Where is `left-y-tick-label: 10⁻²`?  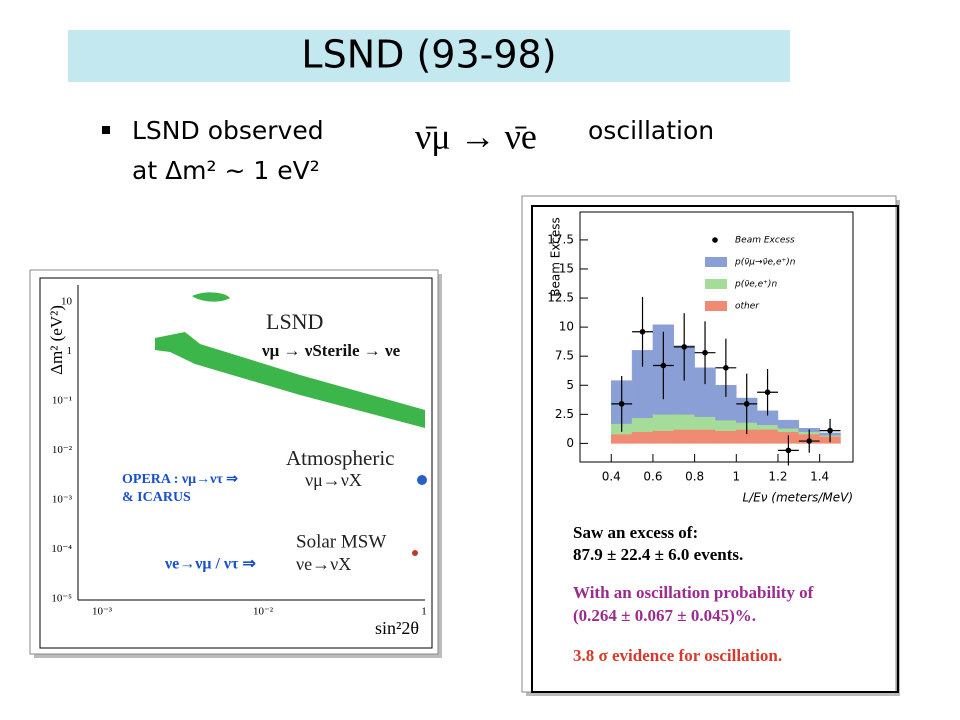
left-y-tick-label: 10⁻² is located at coordinates (62, 450).